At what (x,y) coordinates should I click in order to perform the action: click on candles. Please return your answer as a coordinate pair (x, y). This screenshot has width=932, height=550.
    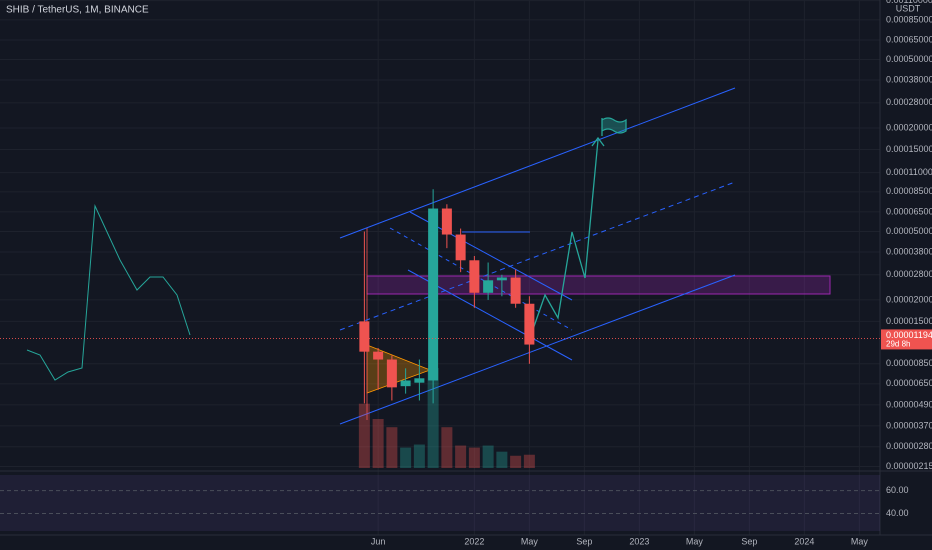
    Looking at the image, I should click on (446, 328).